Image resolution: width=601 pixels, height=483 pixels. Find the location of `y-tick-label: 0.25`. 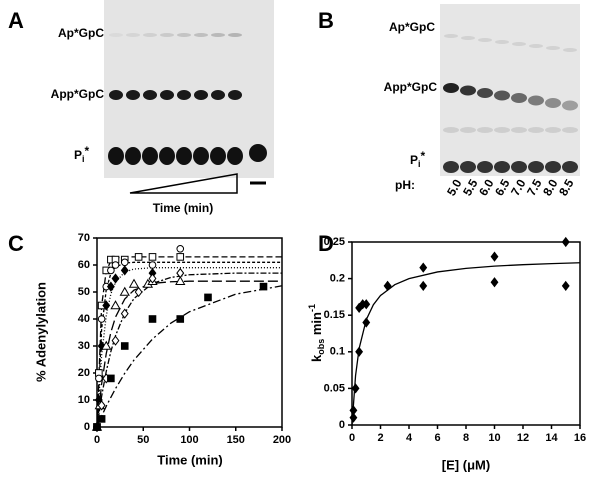

y-tick-label: 0.25 is located at coordinates (334, 242).